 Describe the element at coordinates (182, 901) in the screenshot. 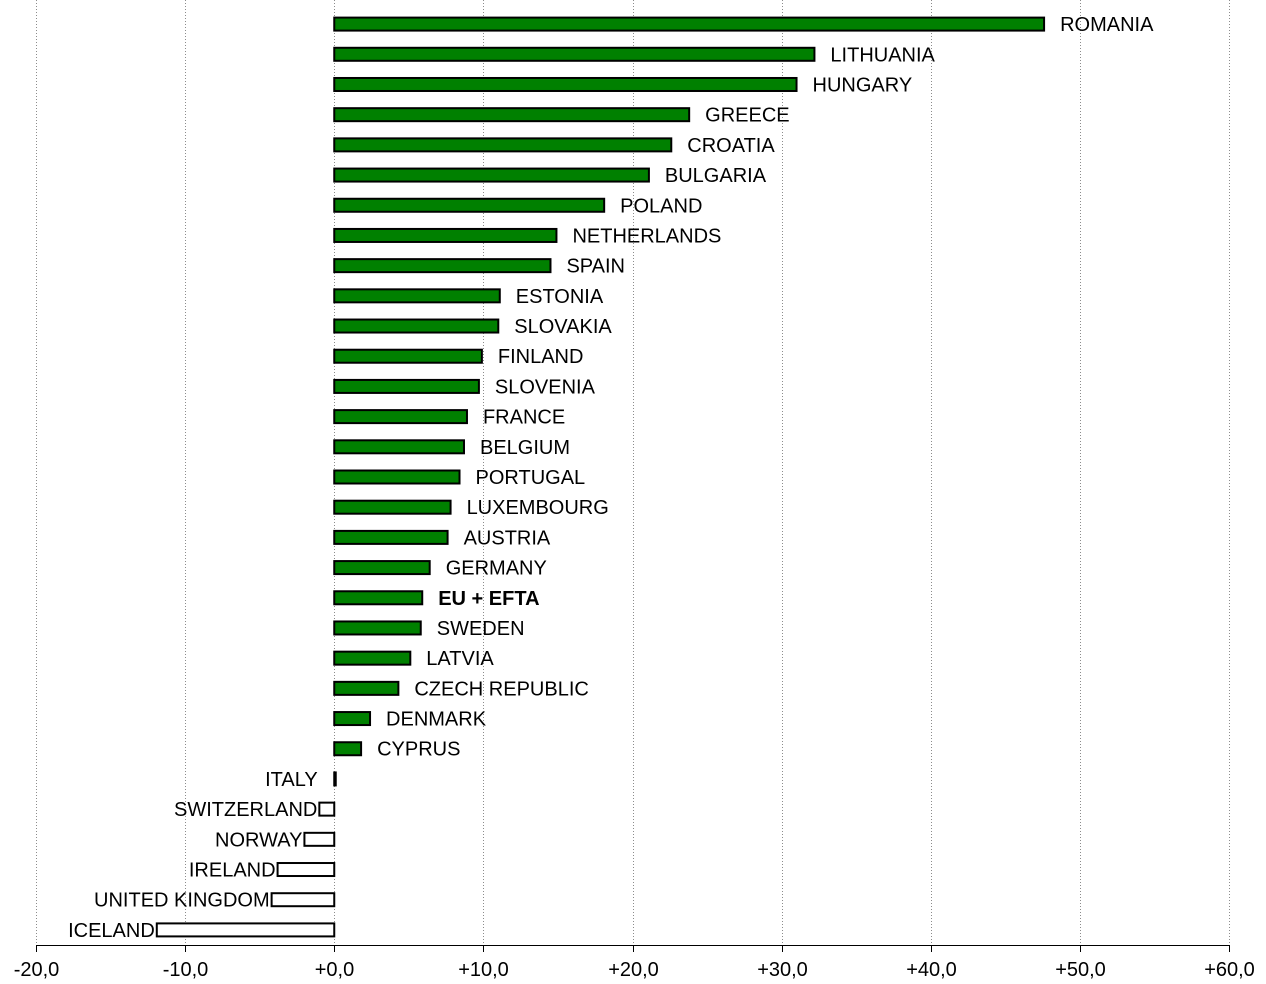

I see `bar-label-united-kingdom: UNITED KINGDOM` at that location.